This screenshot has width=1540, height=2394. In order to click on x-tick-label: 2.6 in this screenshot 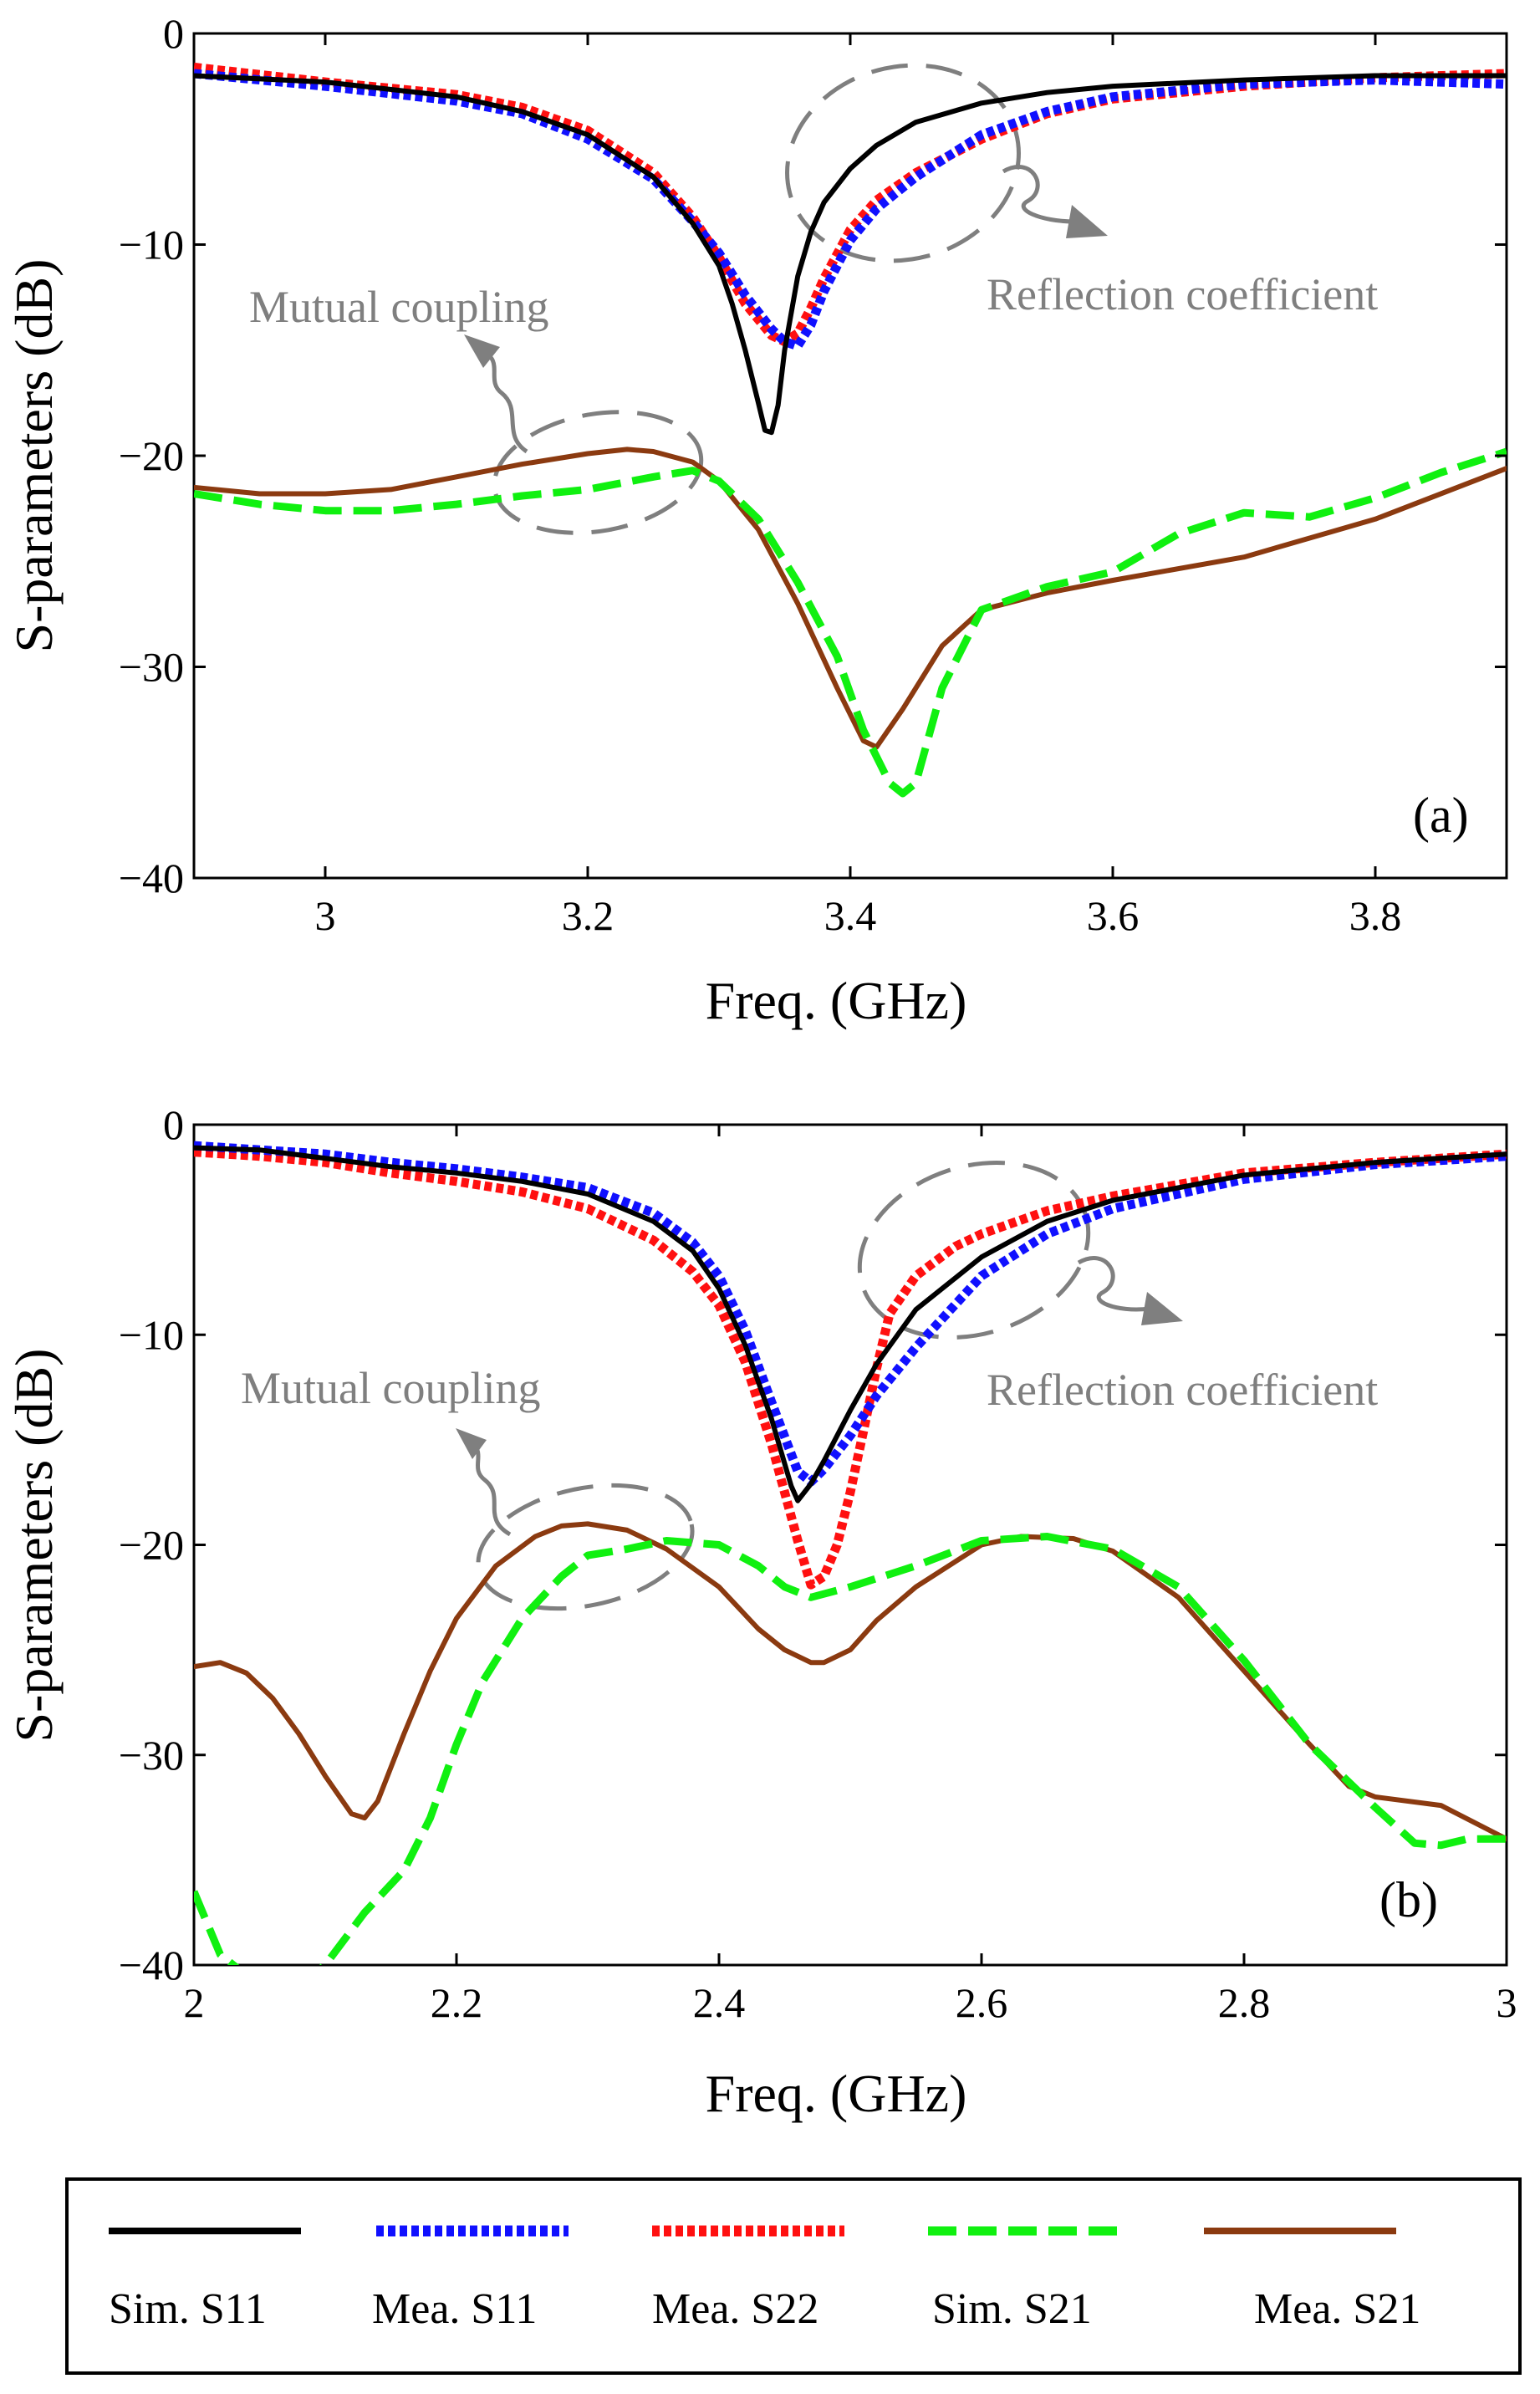, I will do `click(982, 2002)`.